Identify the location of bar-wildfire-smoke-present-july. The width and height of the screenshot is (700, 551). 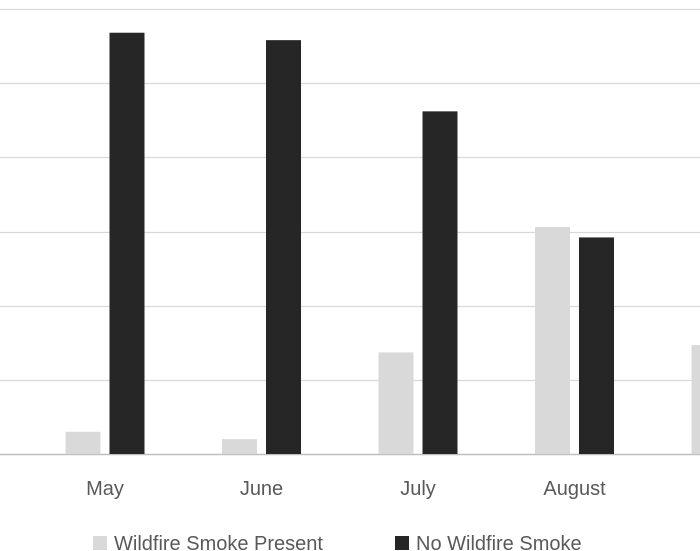
(396, 403).